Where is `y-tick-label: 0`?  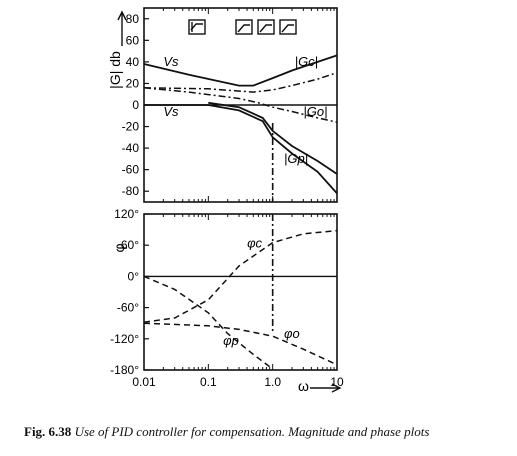
y-tick-label: 0 is located at coordinates (135, 105).